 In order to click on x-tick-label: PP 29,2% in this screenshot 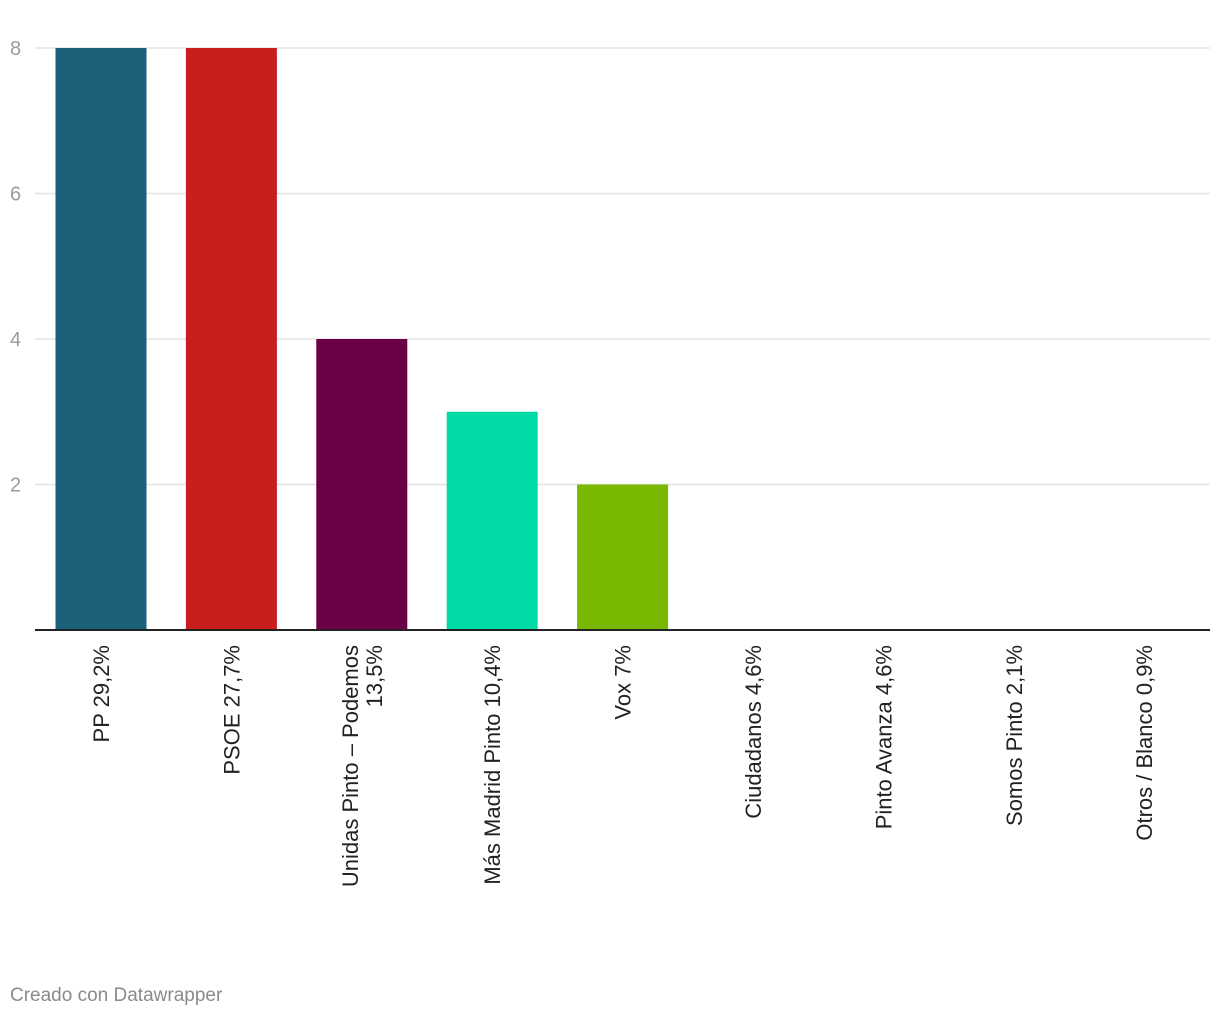, I will do `click(101, 693)`.